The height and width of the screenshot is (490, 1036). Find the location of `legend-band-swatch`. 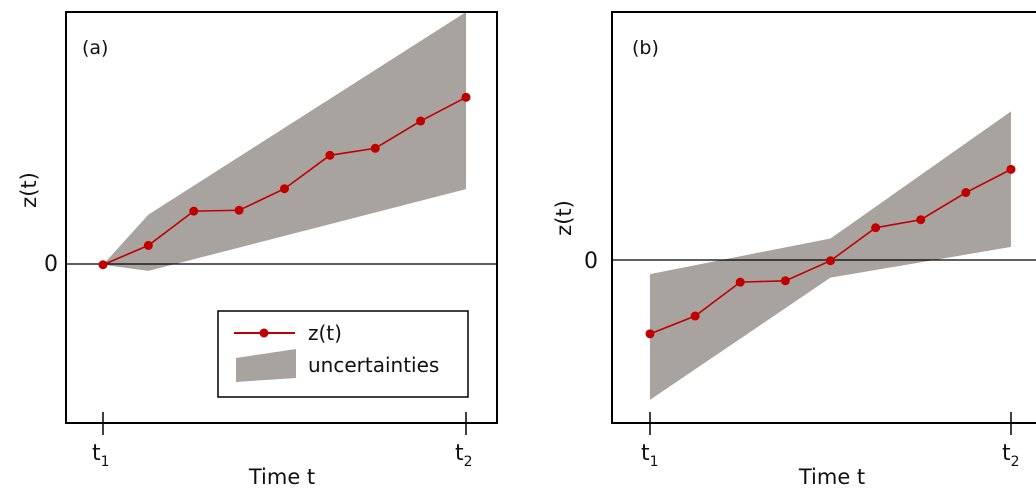

legend-band-swatch is located at coordinates (266, 365).